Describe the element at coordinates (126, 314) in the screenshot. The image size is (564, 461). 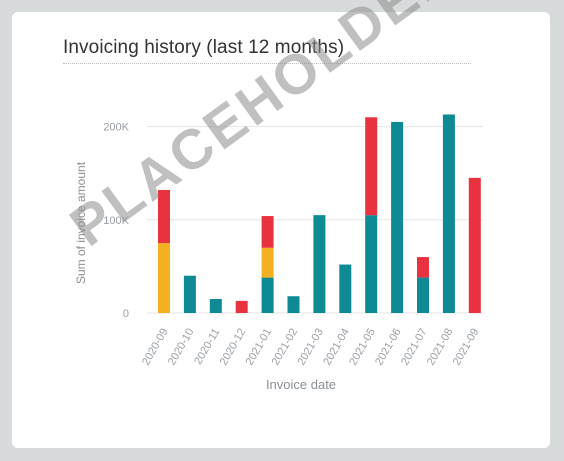
I see `y-tick-label: 0` at that location.